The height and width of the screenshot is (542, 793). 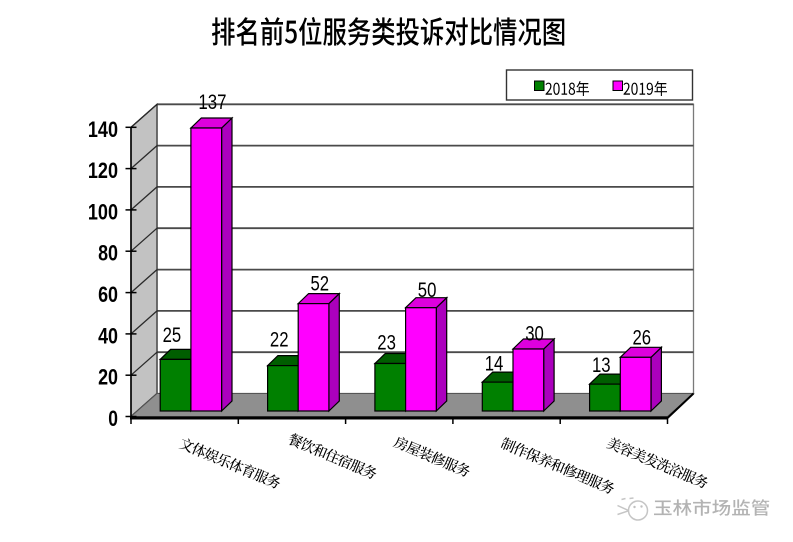 I want to click on svg-text: 50, so click(x=427, y=290).